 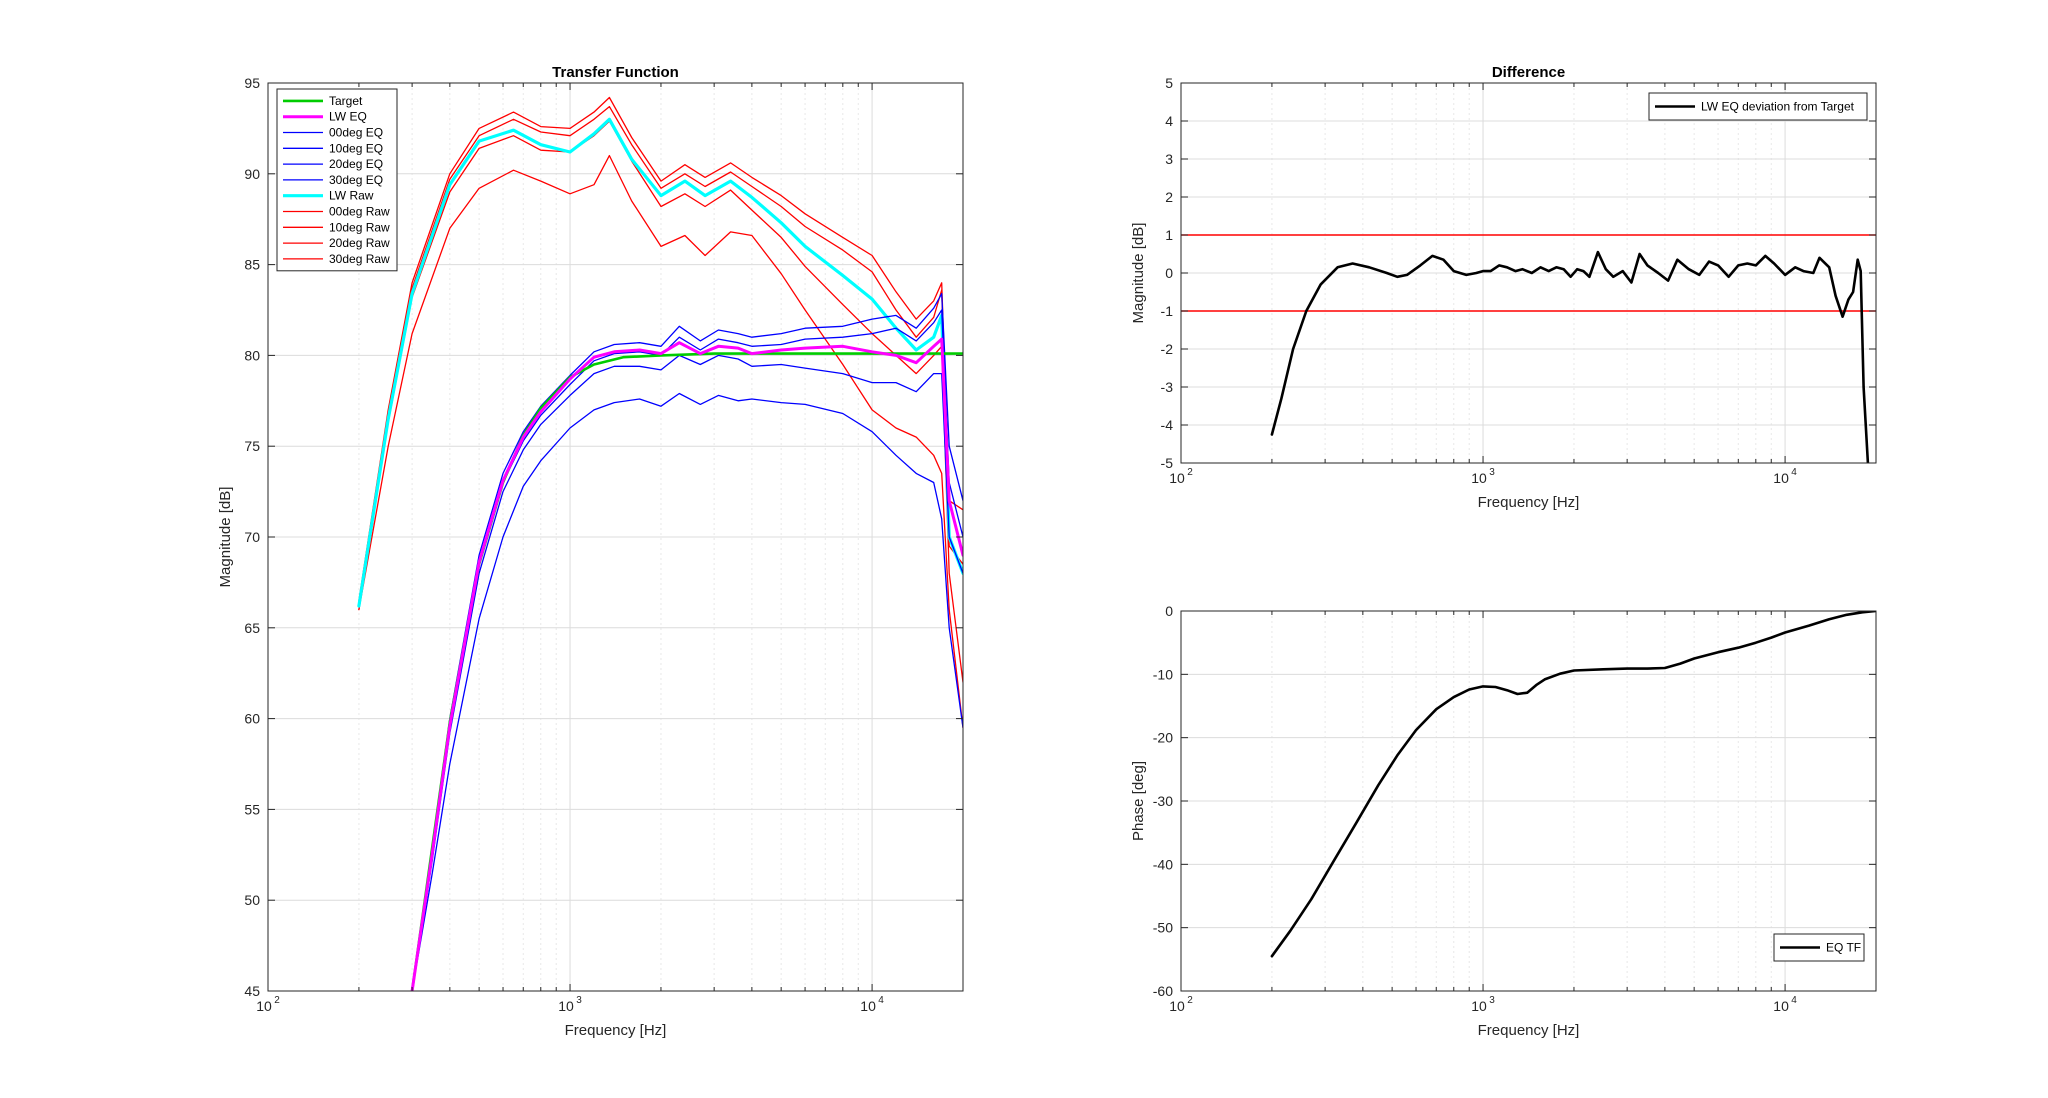 I want to click on y-tick-label: 65, so click(x=252, y=628).